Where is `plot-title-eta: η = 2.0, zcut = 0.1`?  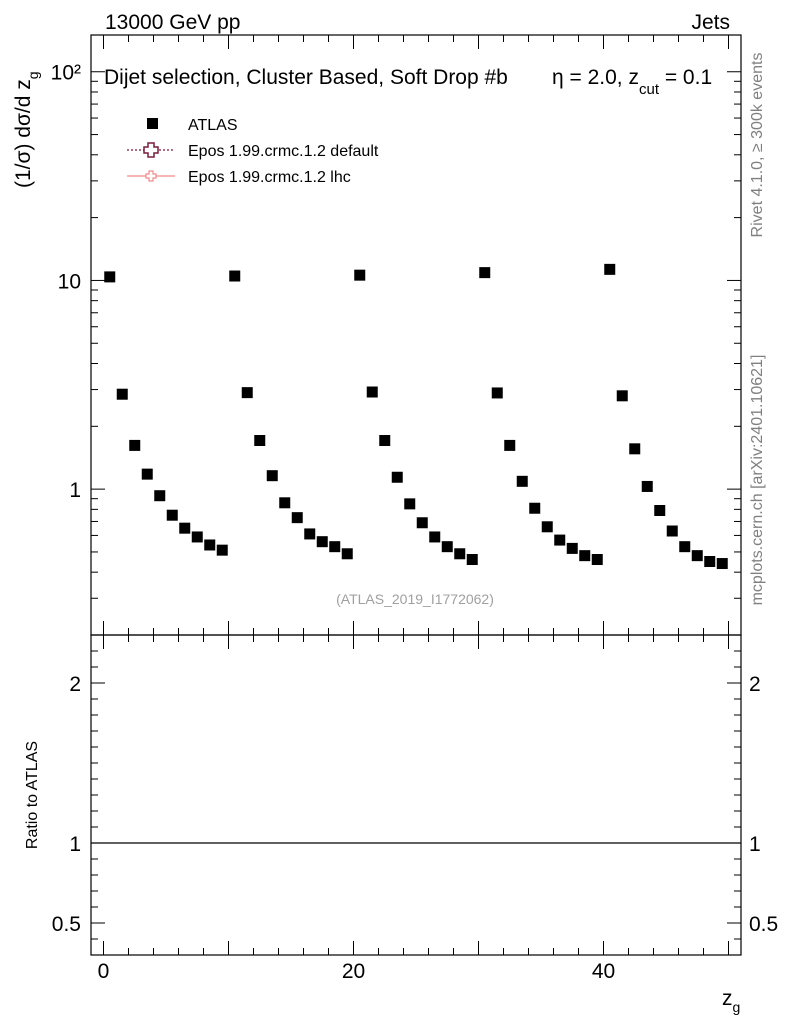
plot-title-eta: η = 2.0, zcut = 0.1 is located at coordinates (632, 82).